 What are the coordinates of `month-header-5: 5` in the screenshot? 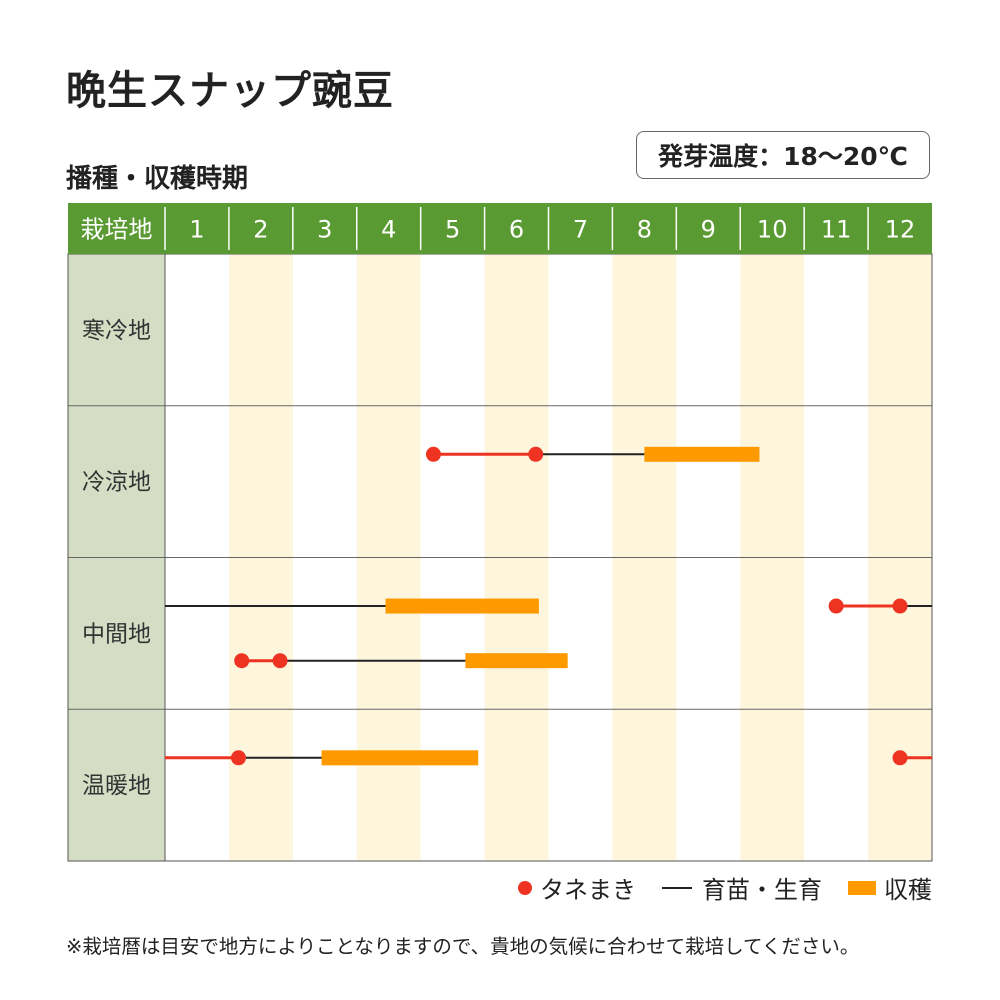 It's located at (452, 230).